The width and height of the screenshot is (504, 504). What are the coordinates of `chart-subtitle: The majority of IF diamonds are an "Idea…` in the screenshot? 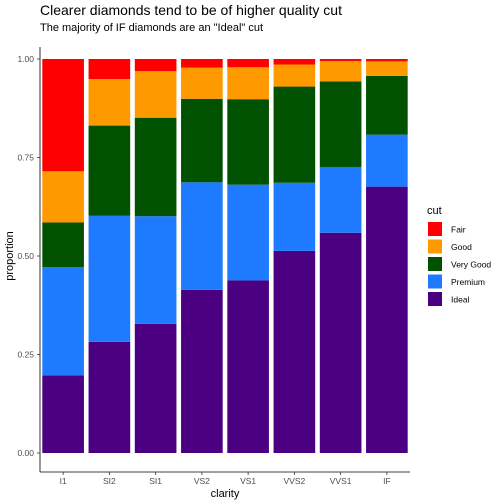 It's located at (151, 28).